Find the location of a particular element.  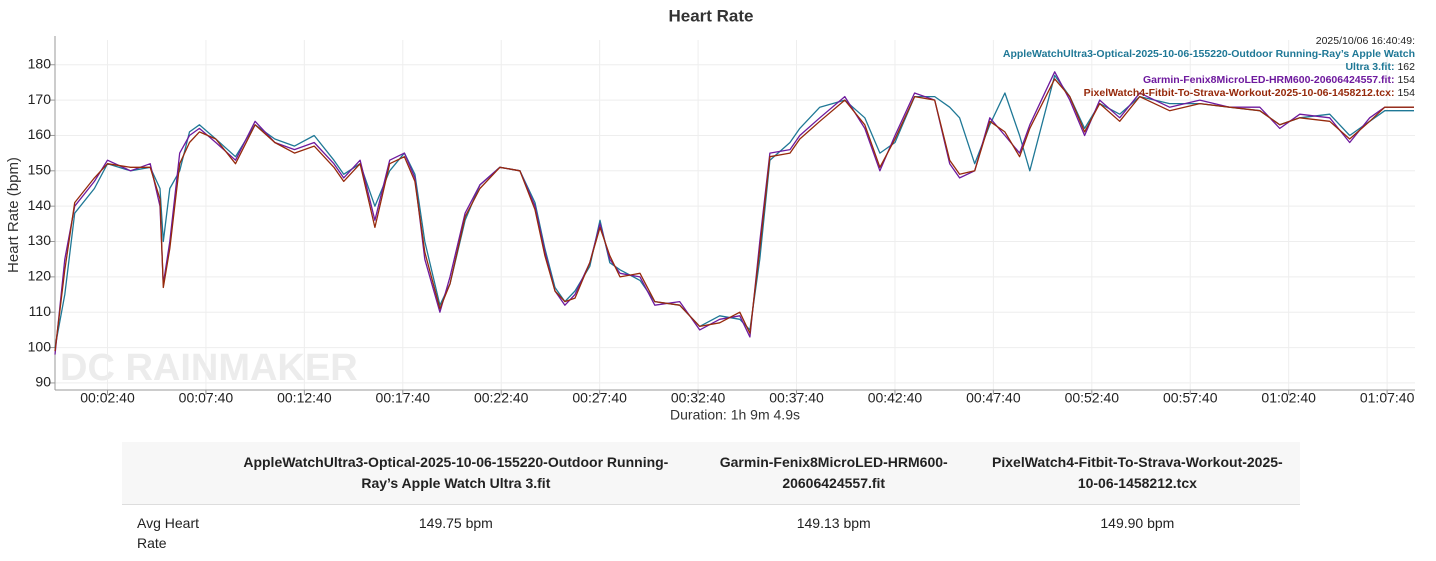

x-tick-label: 00:27:40 is located at coordinates (599, 398).